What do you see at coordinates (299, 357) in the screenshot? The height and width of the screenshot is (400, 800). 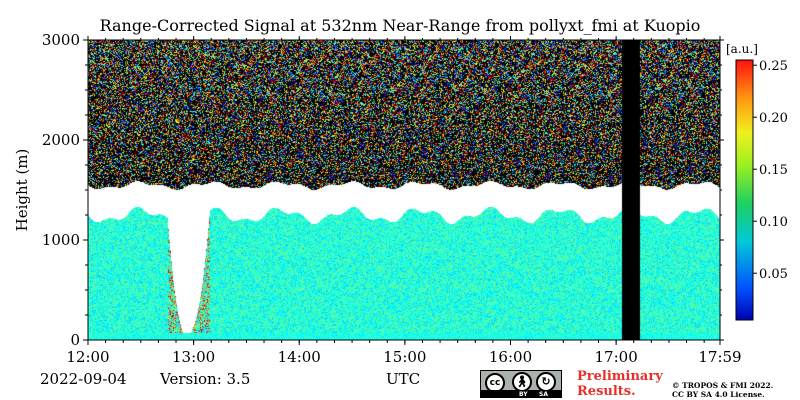 I see `x-tick-label: 14:00` at bounding box center [299, 357].